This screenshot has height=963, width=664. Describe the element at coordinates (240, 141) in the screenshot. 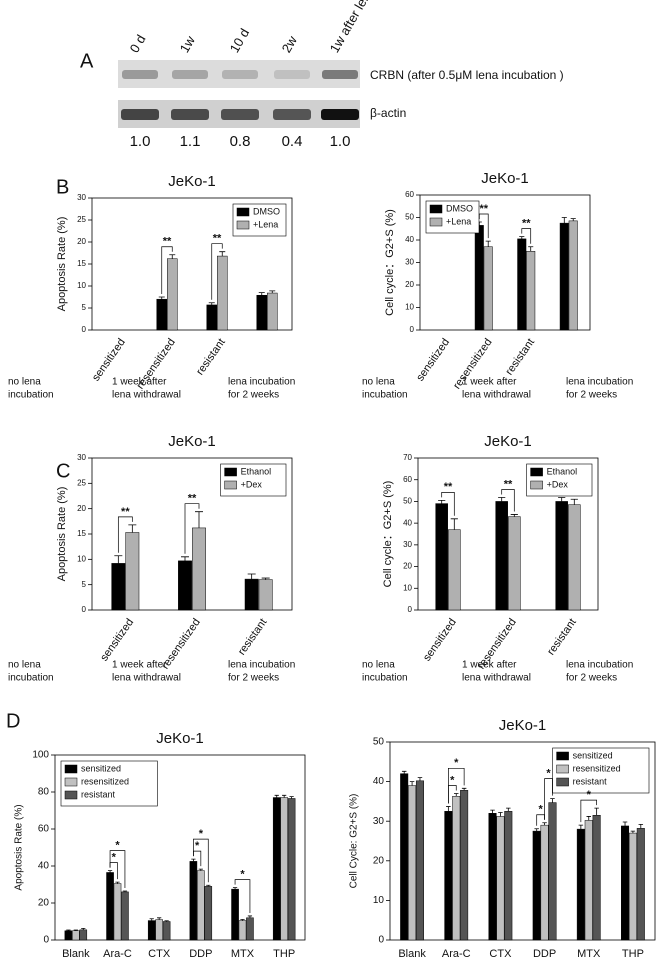

I see `ratio-label: 0.8` at that location.